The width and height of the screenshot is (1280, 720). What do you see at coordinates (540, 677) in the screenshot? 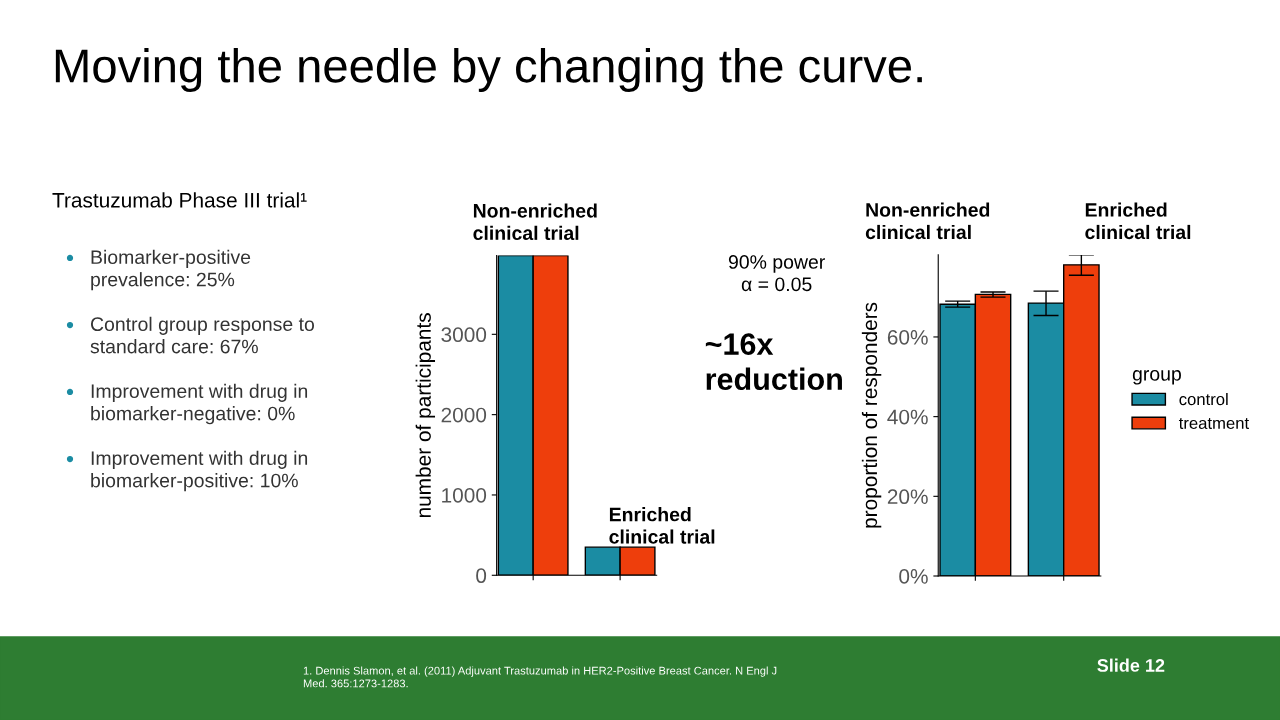
I see `text: 1. Dennis Slamon, et al. (2011) Adjuvant Trastuzumab in HER2-Positive Breast Cancer. N Engl J Med. 365:1273-1283.` at bounding box center [540, 677].